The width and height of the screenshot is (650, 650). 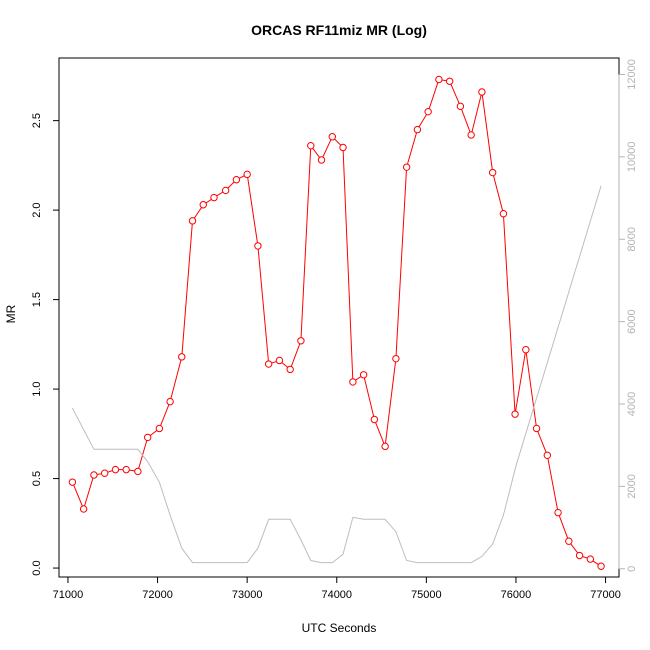 What do you see at coordinates (247, 595) in the screenshot?
I see `x-tick-label: 73000` at bounding box center [247, 595].